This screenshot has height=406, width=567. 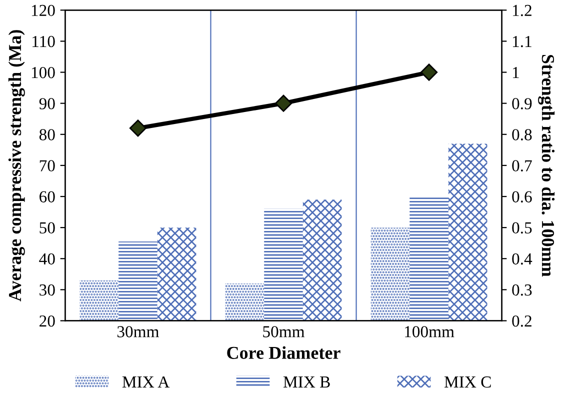 I want to click on y2-tick-label: 0.5, so click(x=522, y=228).